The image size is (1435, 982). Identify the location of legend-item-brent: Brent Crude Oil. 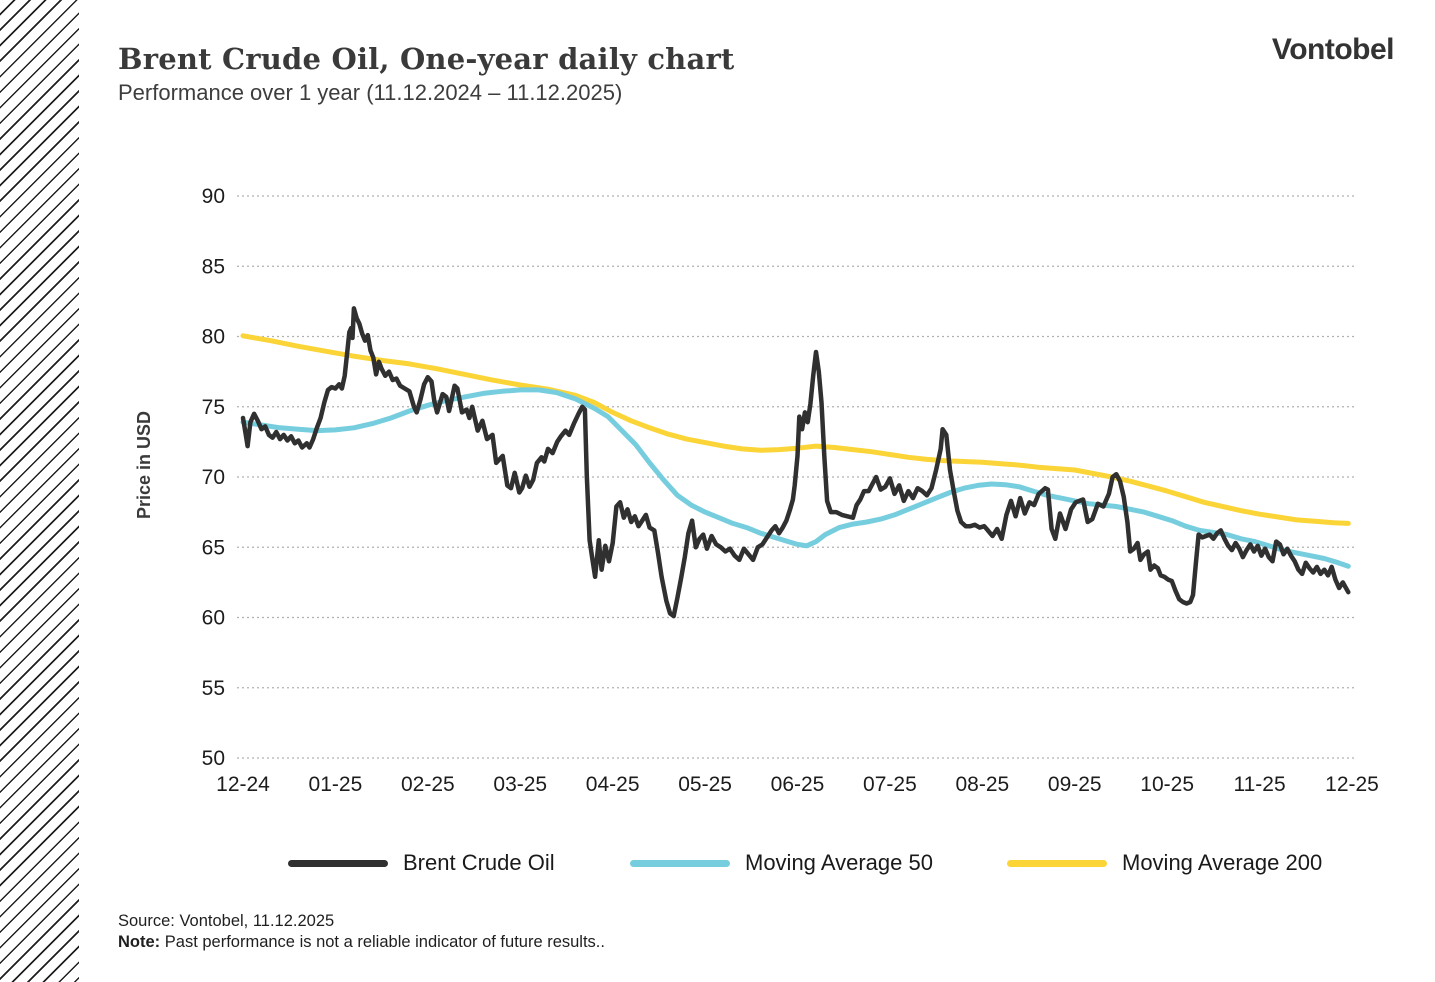
(421, 862).